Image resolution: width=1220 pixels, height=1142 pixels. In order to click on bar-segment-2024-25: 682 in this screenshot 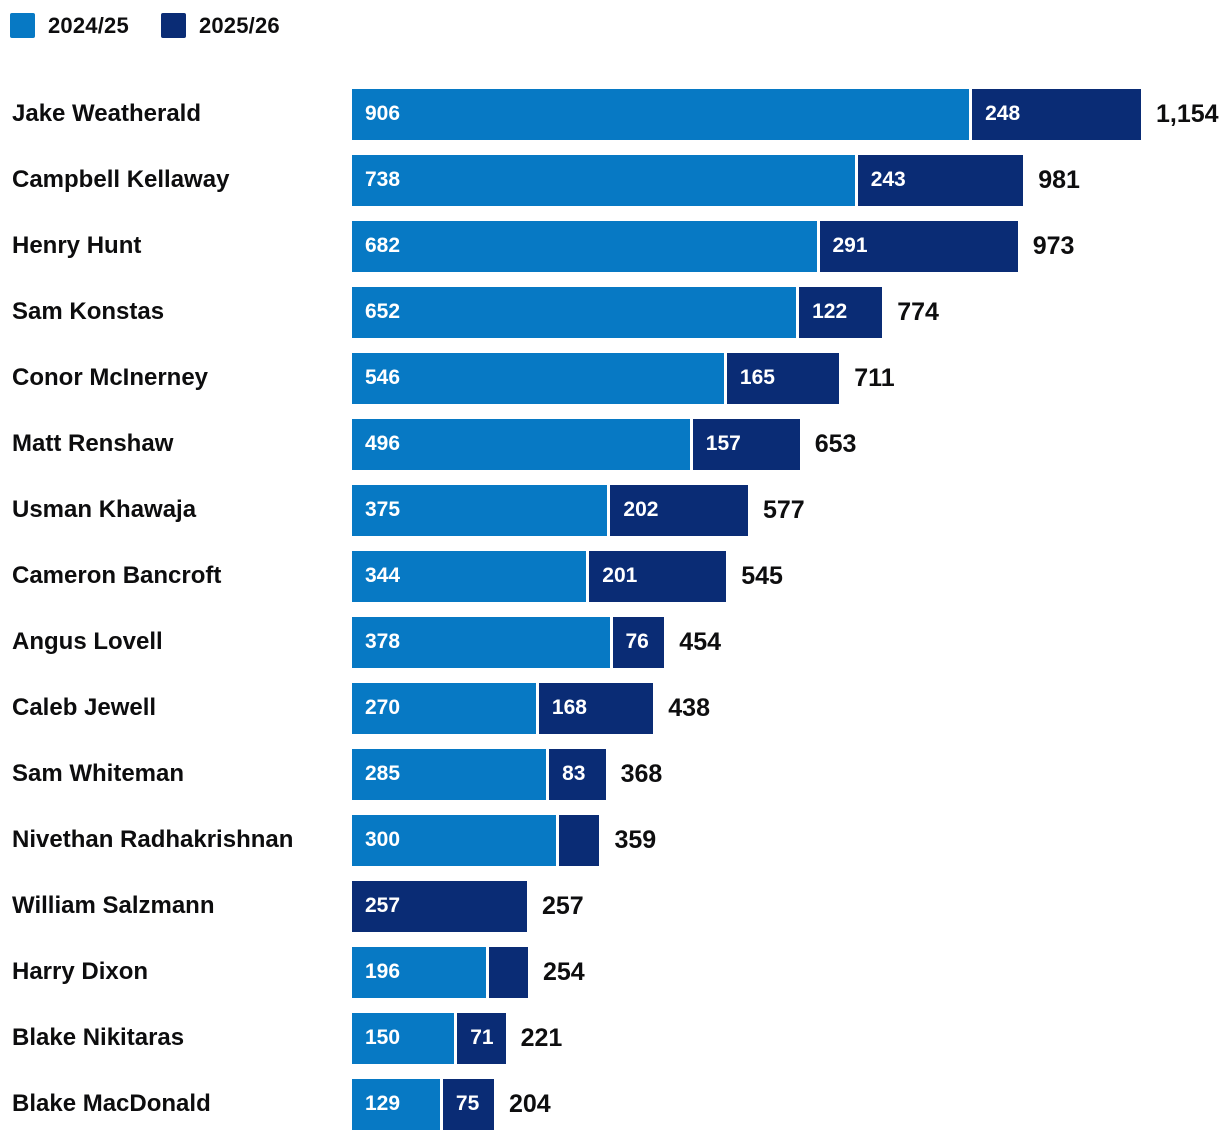, I will do `click(584, 246)`.